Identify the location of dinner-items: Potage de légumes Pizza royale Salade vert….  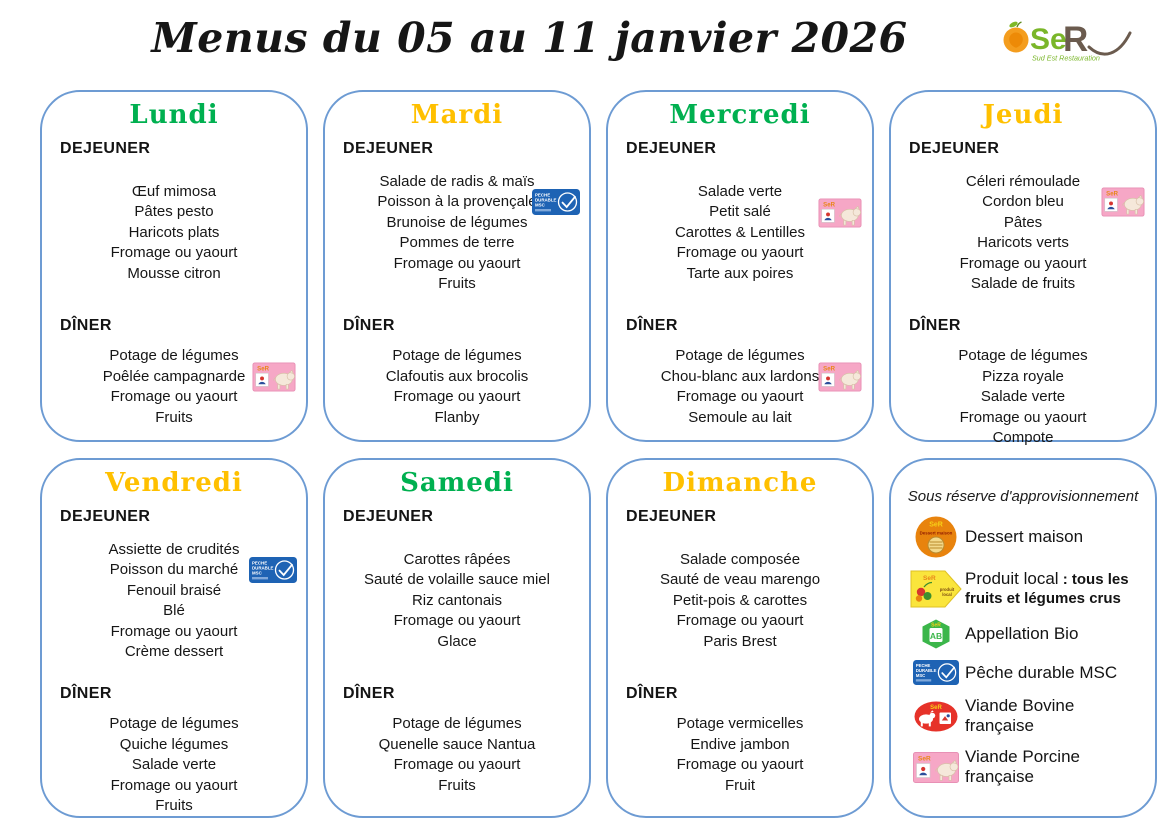
(1023, 397).